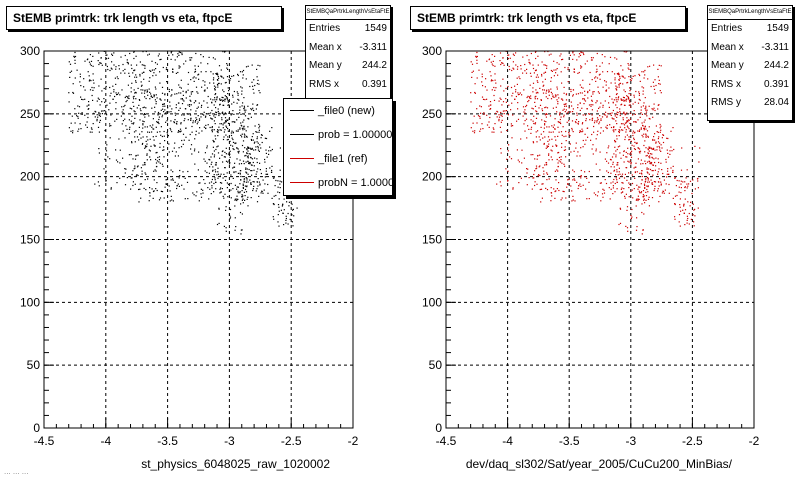 Image resolution: width=800 pixels, height=480 pixels. I want to click on left-x-tick-label: -3, so click(229, 441).